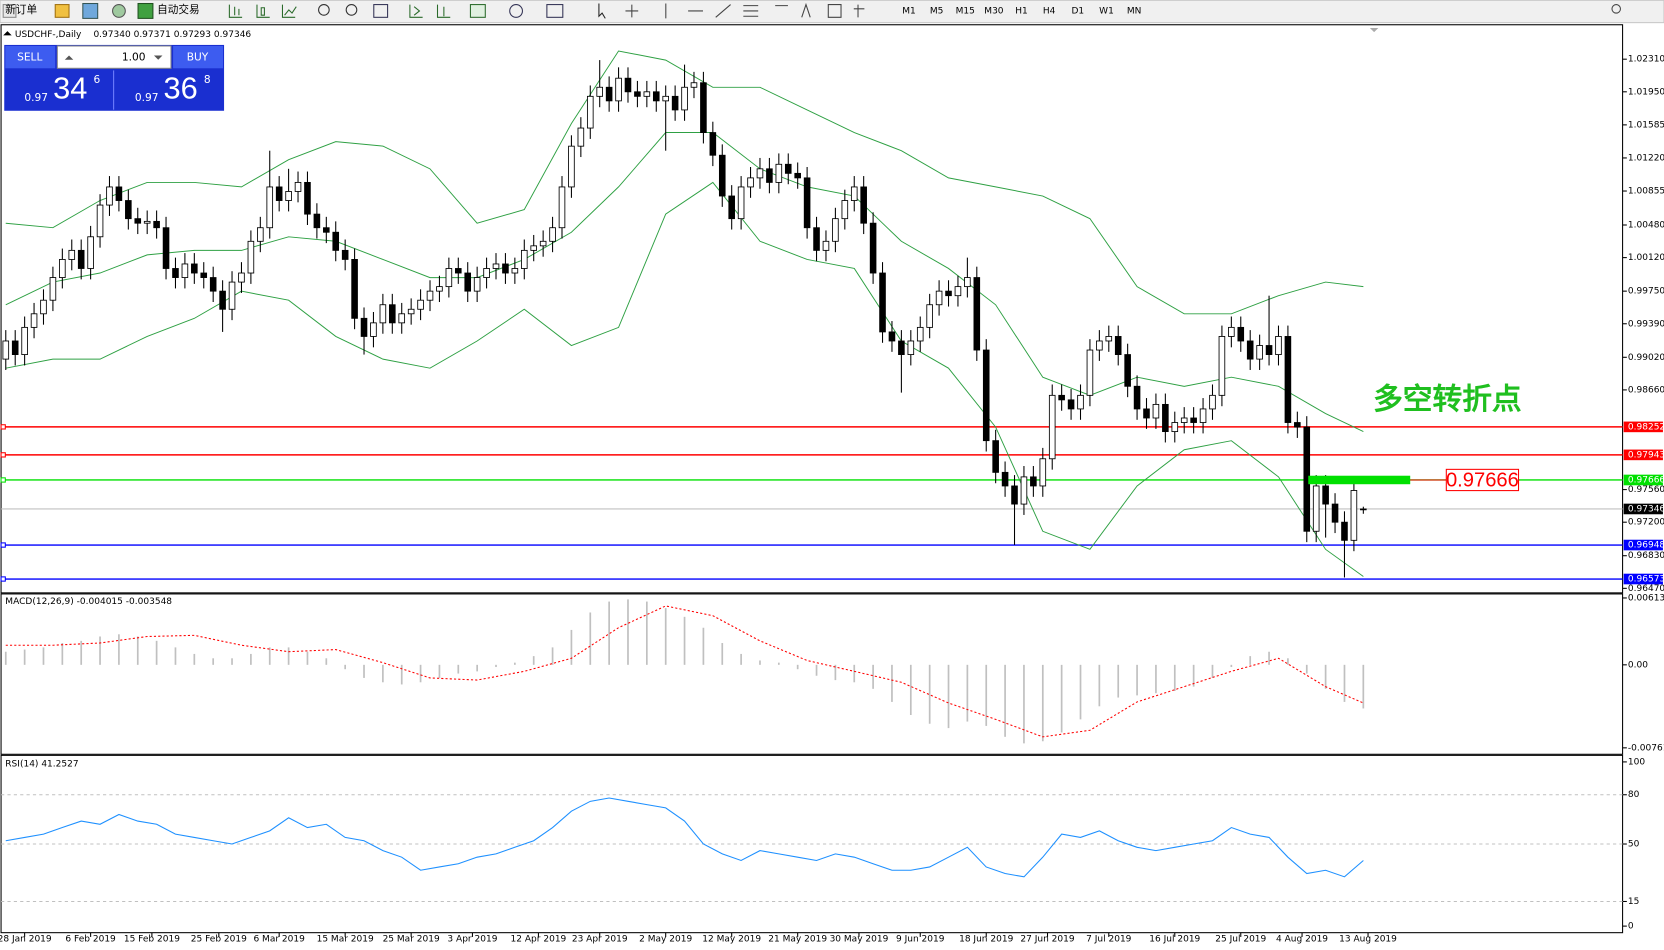 The width and height of the screenshot is (1664, 950). What do you see at coordinates (147, 97) in the screenshot?
I see `buy-prefix: 0.97` at bounding box center [147, 97].